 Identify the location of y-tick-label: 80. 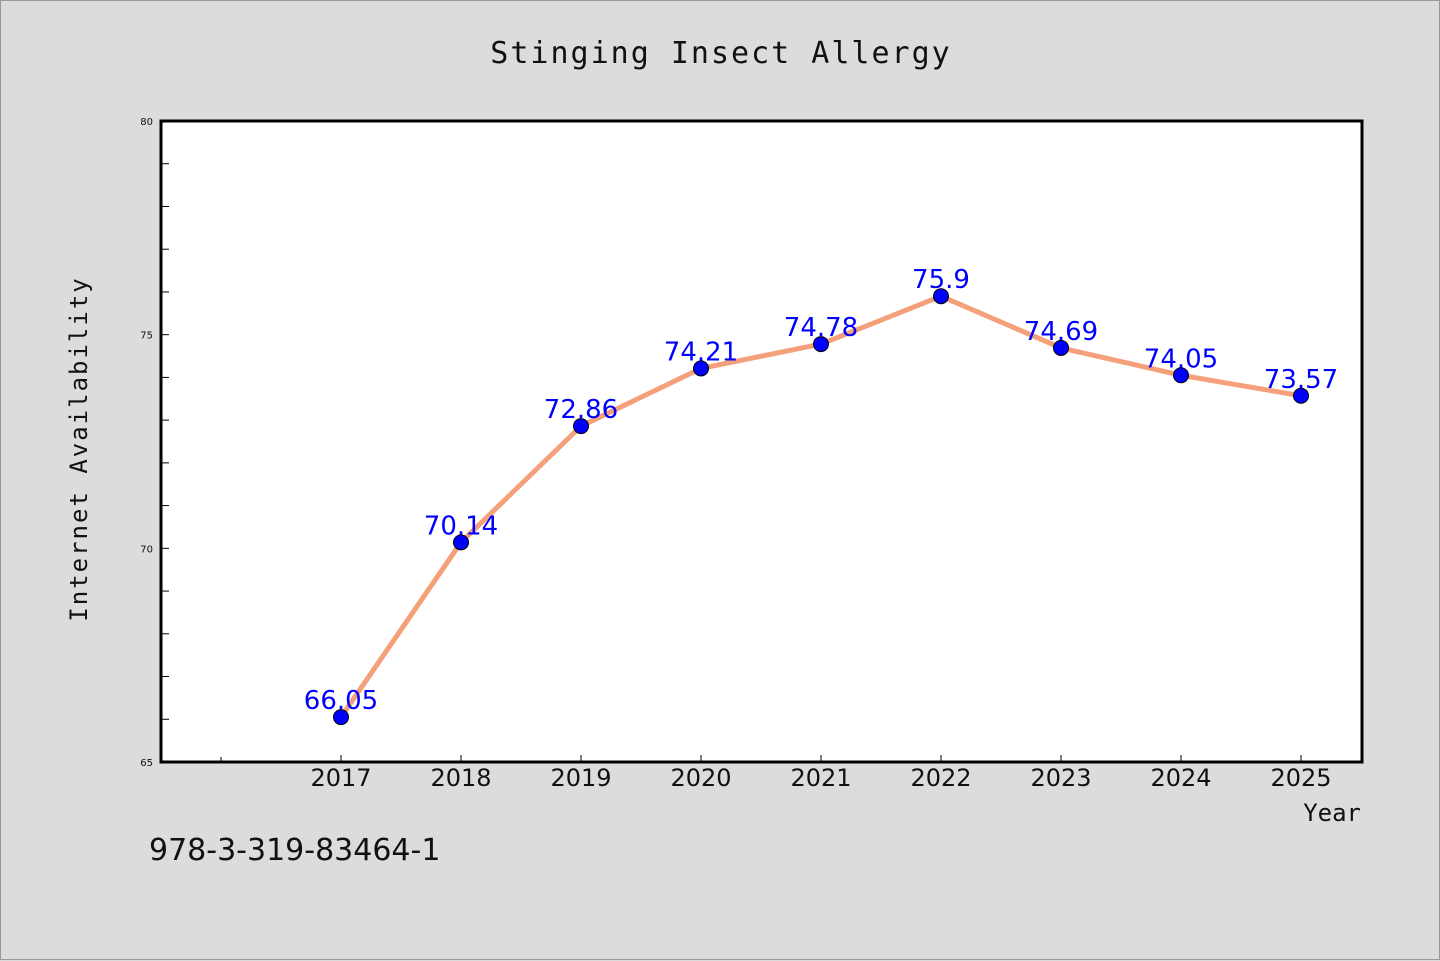
(146, 122).